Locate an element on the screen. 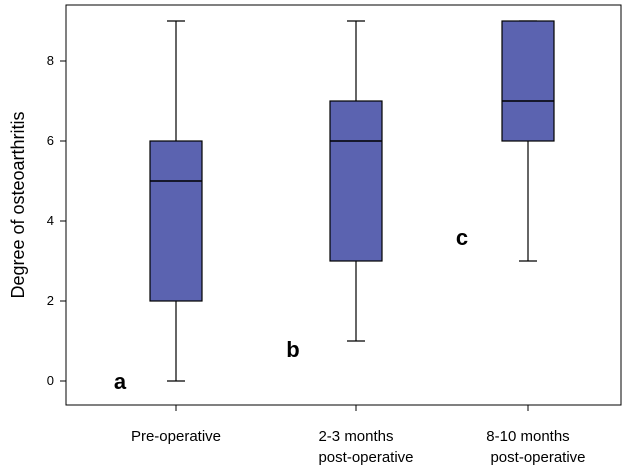 The height and width of the screenshot is (472, 624). y-tick-label: 4 is located at coordinates (50, 220).